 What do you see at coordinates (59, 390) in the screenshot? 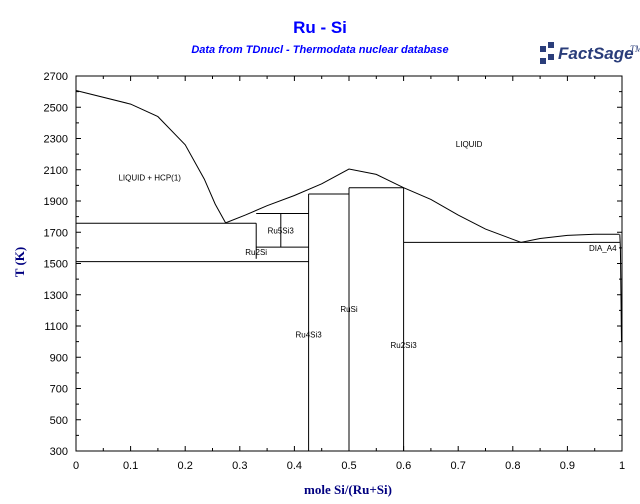
I see `y-tick-label: 700` at bounding box center [59, 390].